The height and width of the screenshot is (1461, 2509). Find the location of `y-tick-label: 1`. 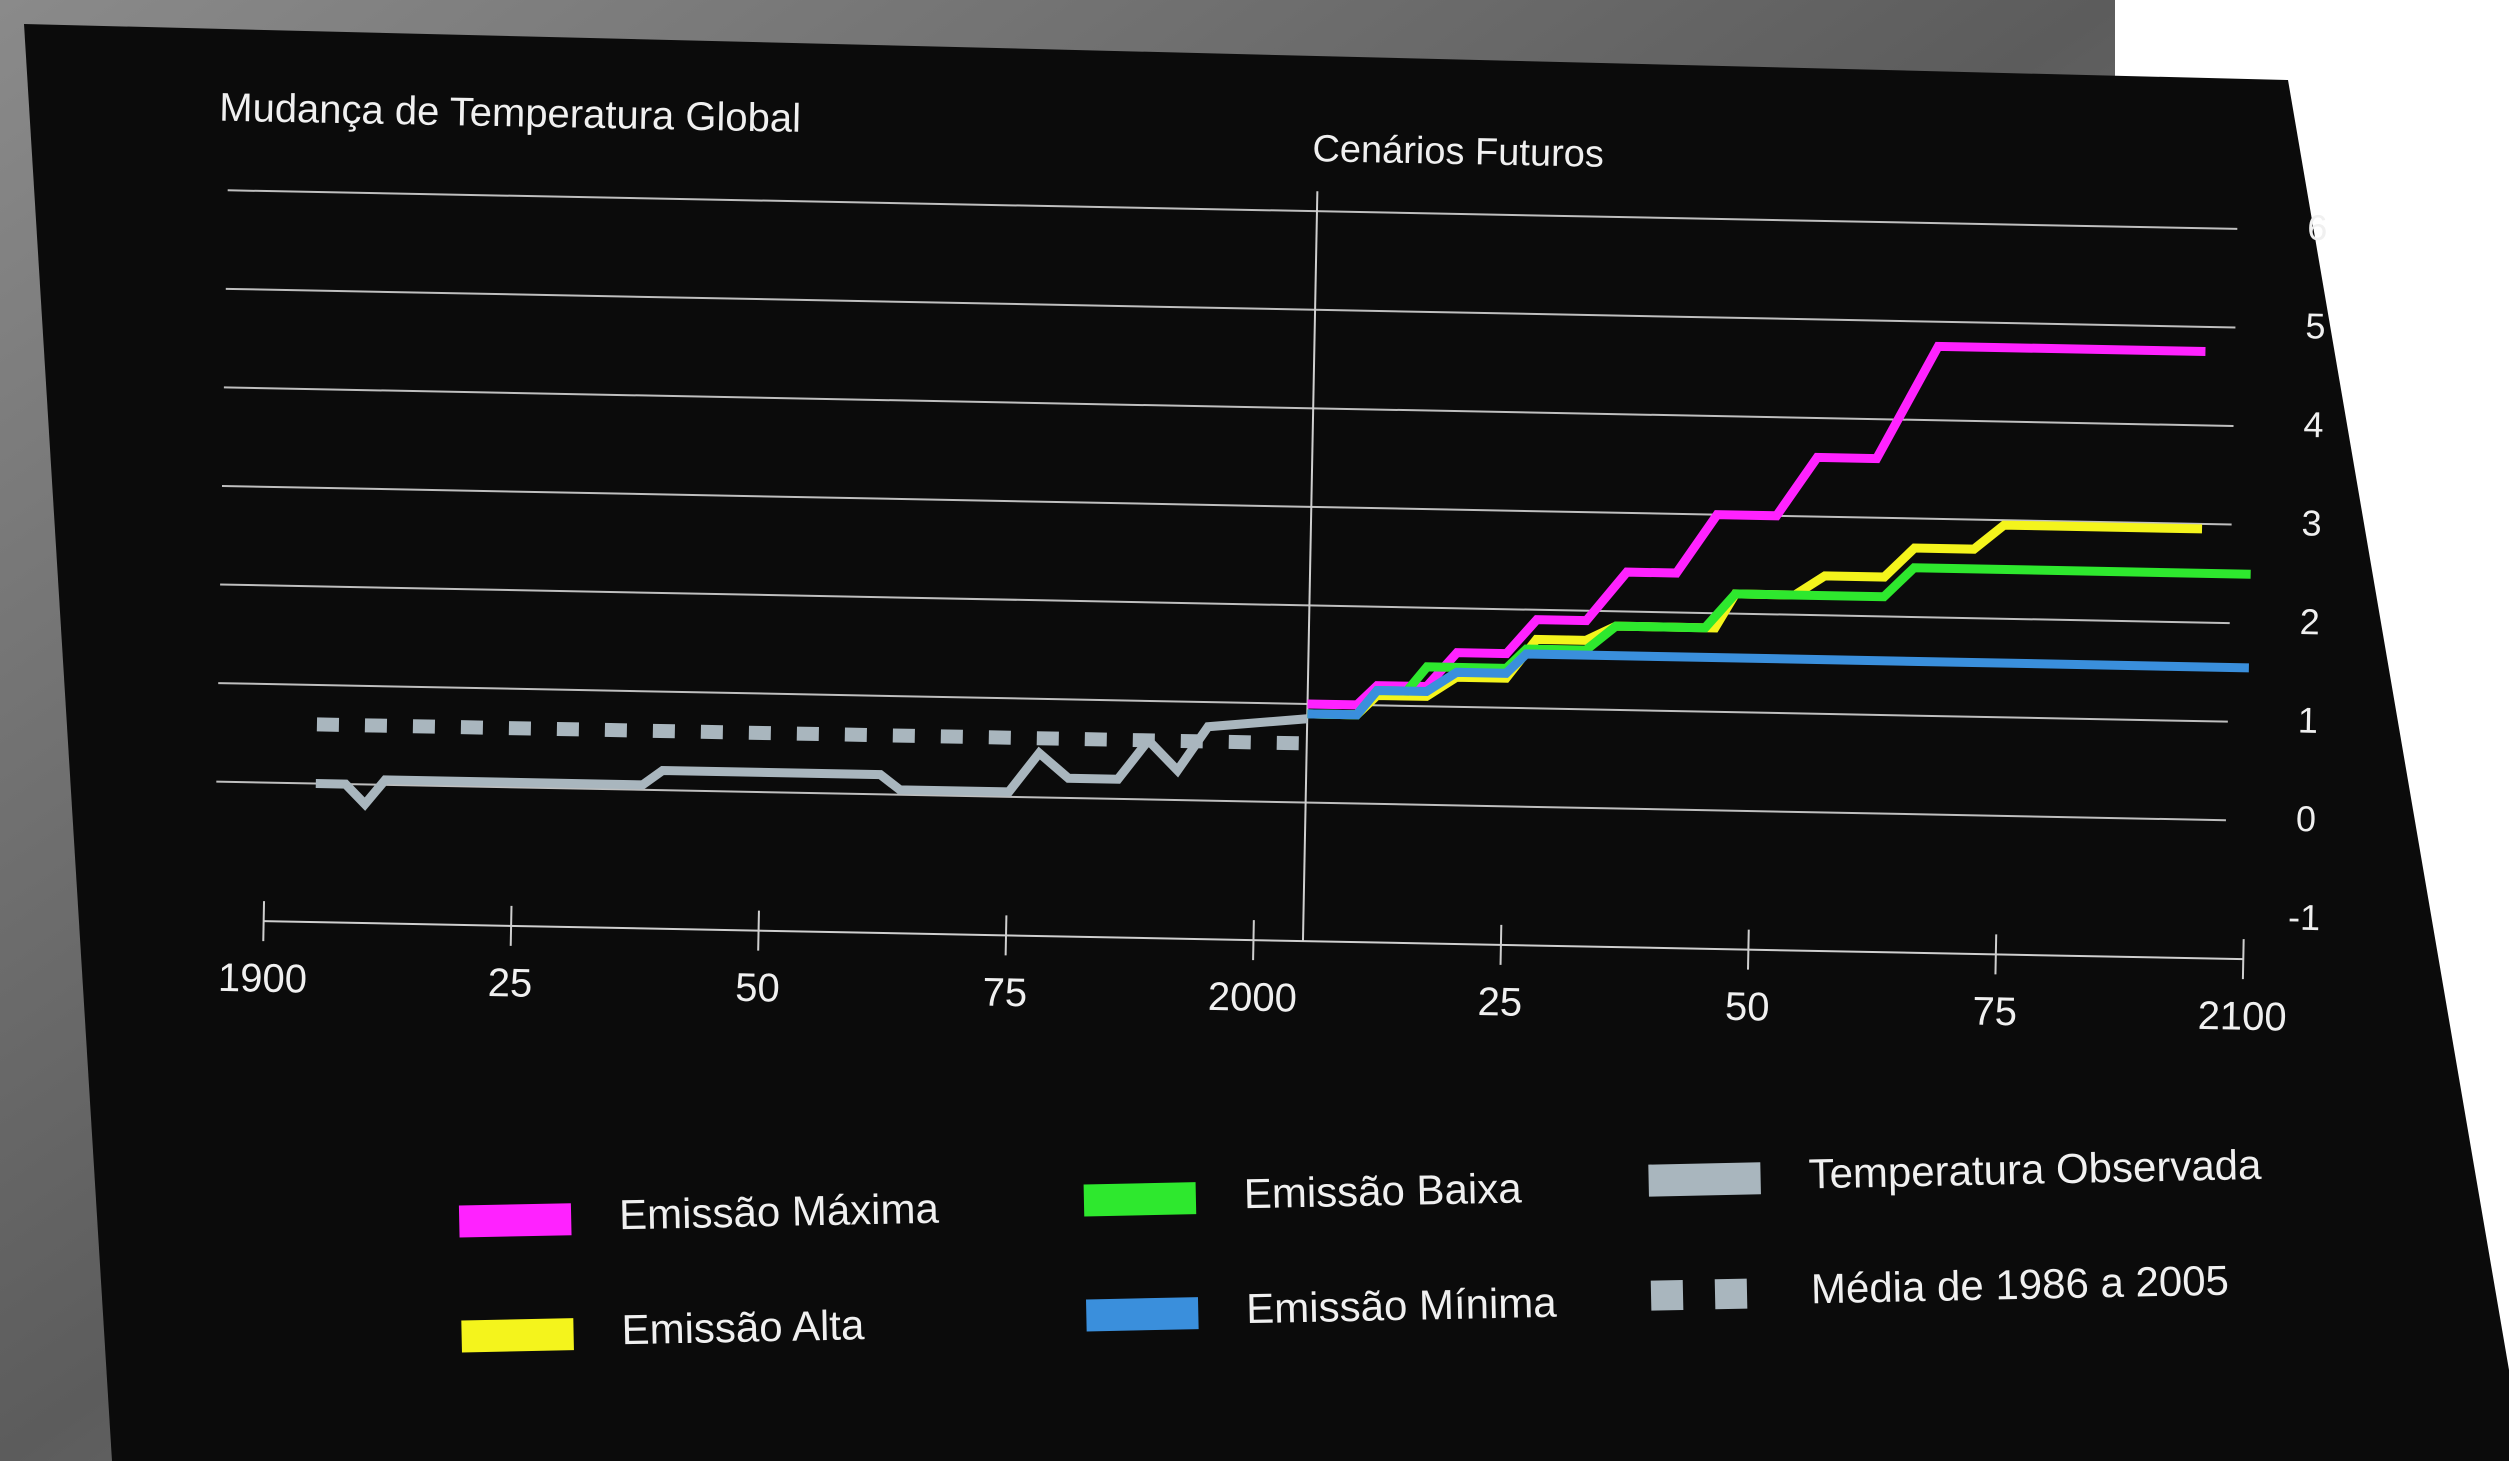

y-tick-label: 1 is located at coordinates (2307, 720).